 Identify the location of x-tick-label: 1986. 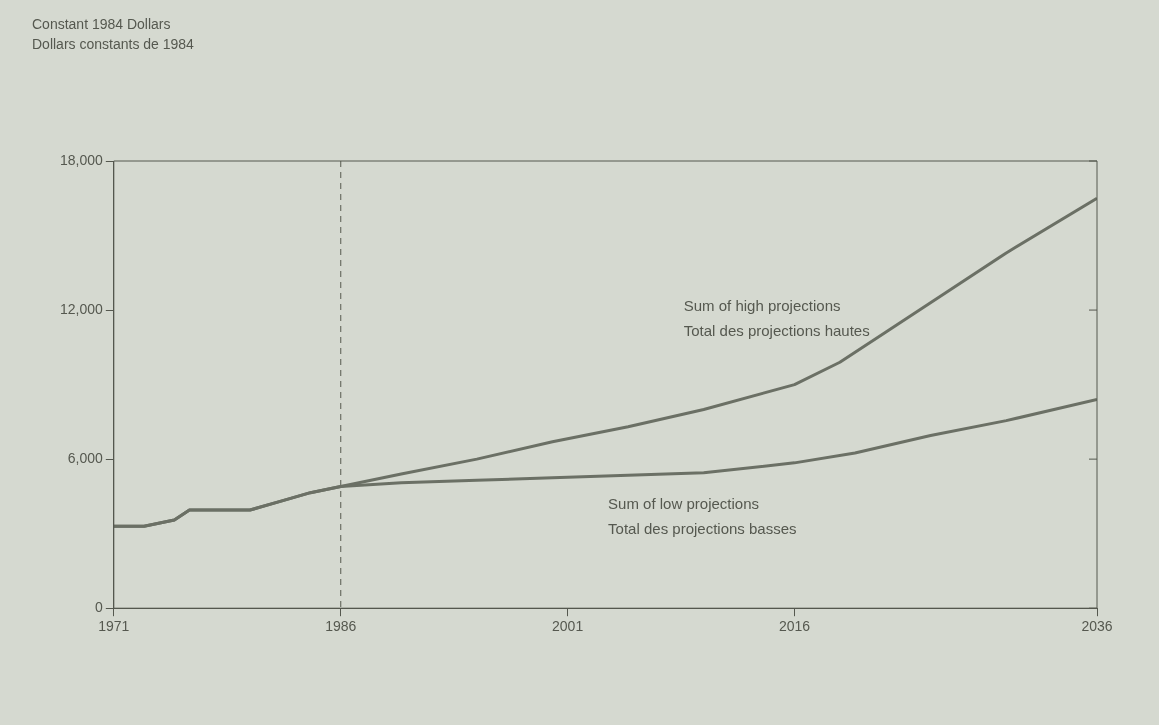
(341, 626).